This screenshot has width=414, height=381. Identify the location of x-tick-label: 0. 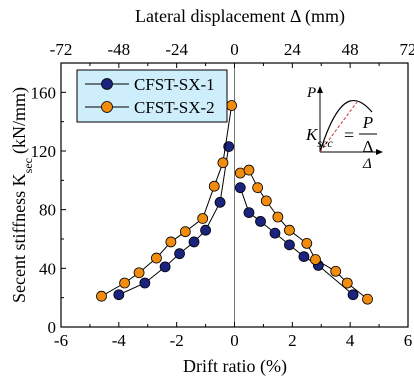
(234, 340).